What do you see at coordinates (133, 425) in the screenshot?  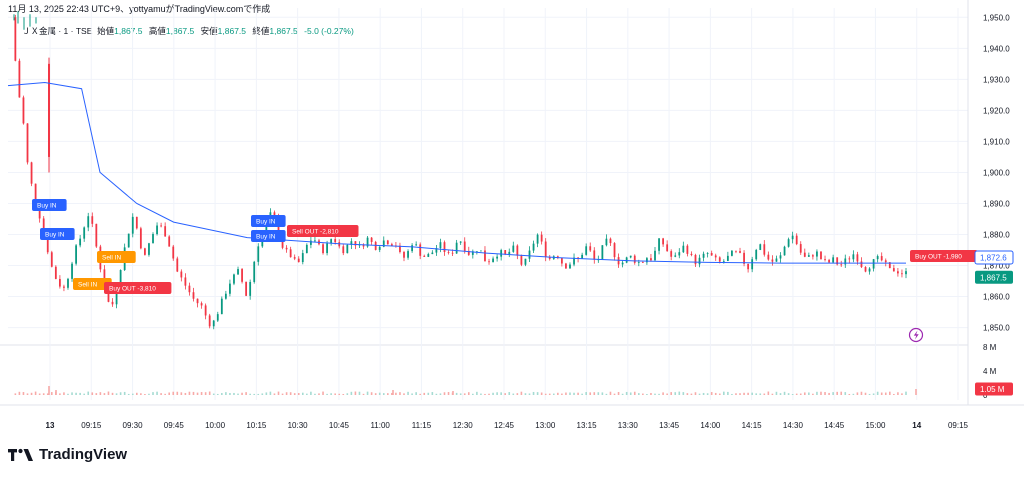 I see `time-tick-label: 09:30` at bounding box center [133, 425].